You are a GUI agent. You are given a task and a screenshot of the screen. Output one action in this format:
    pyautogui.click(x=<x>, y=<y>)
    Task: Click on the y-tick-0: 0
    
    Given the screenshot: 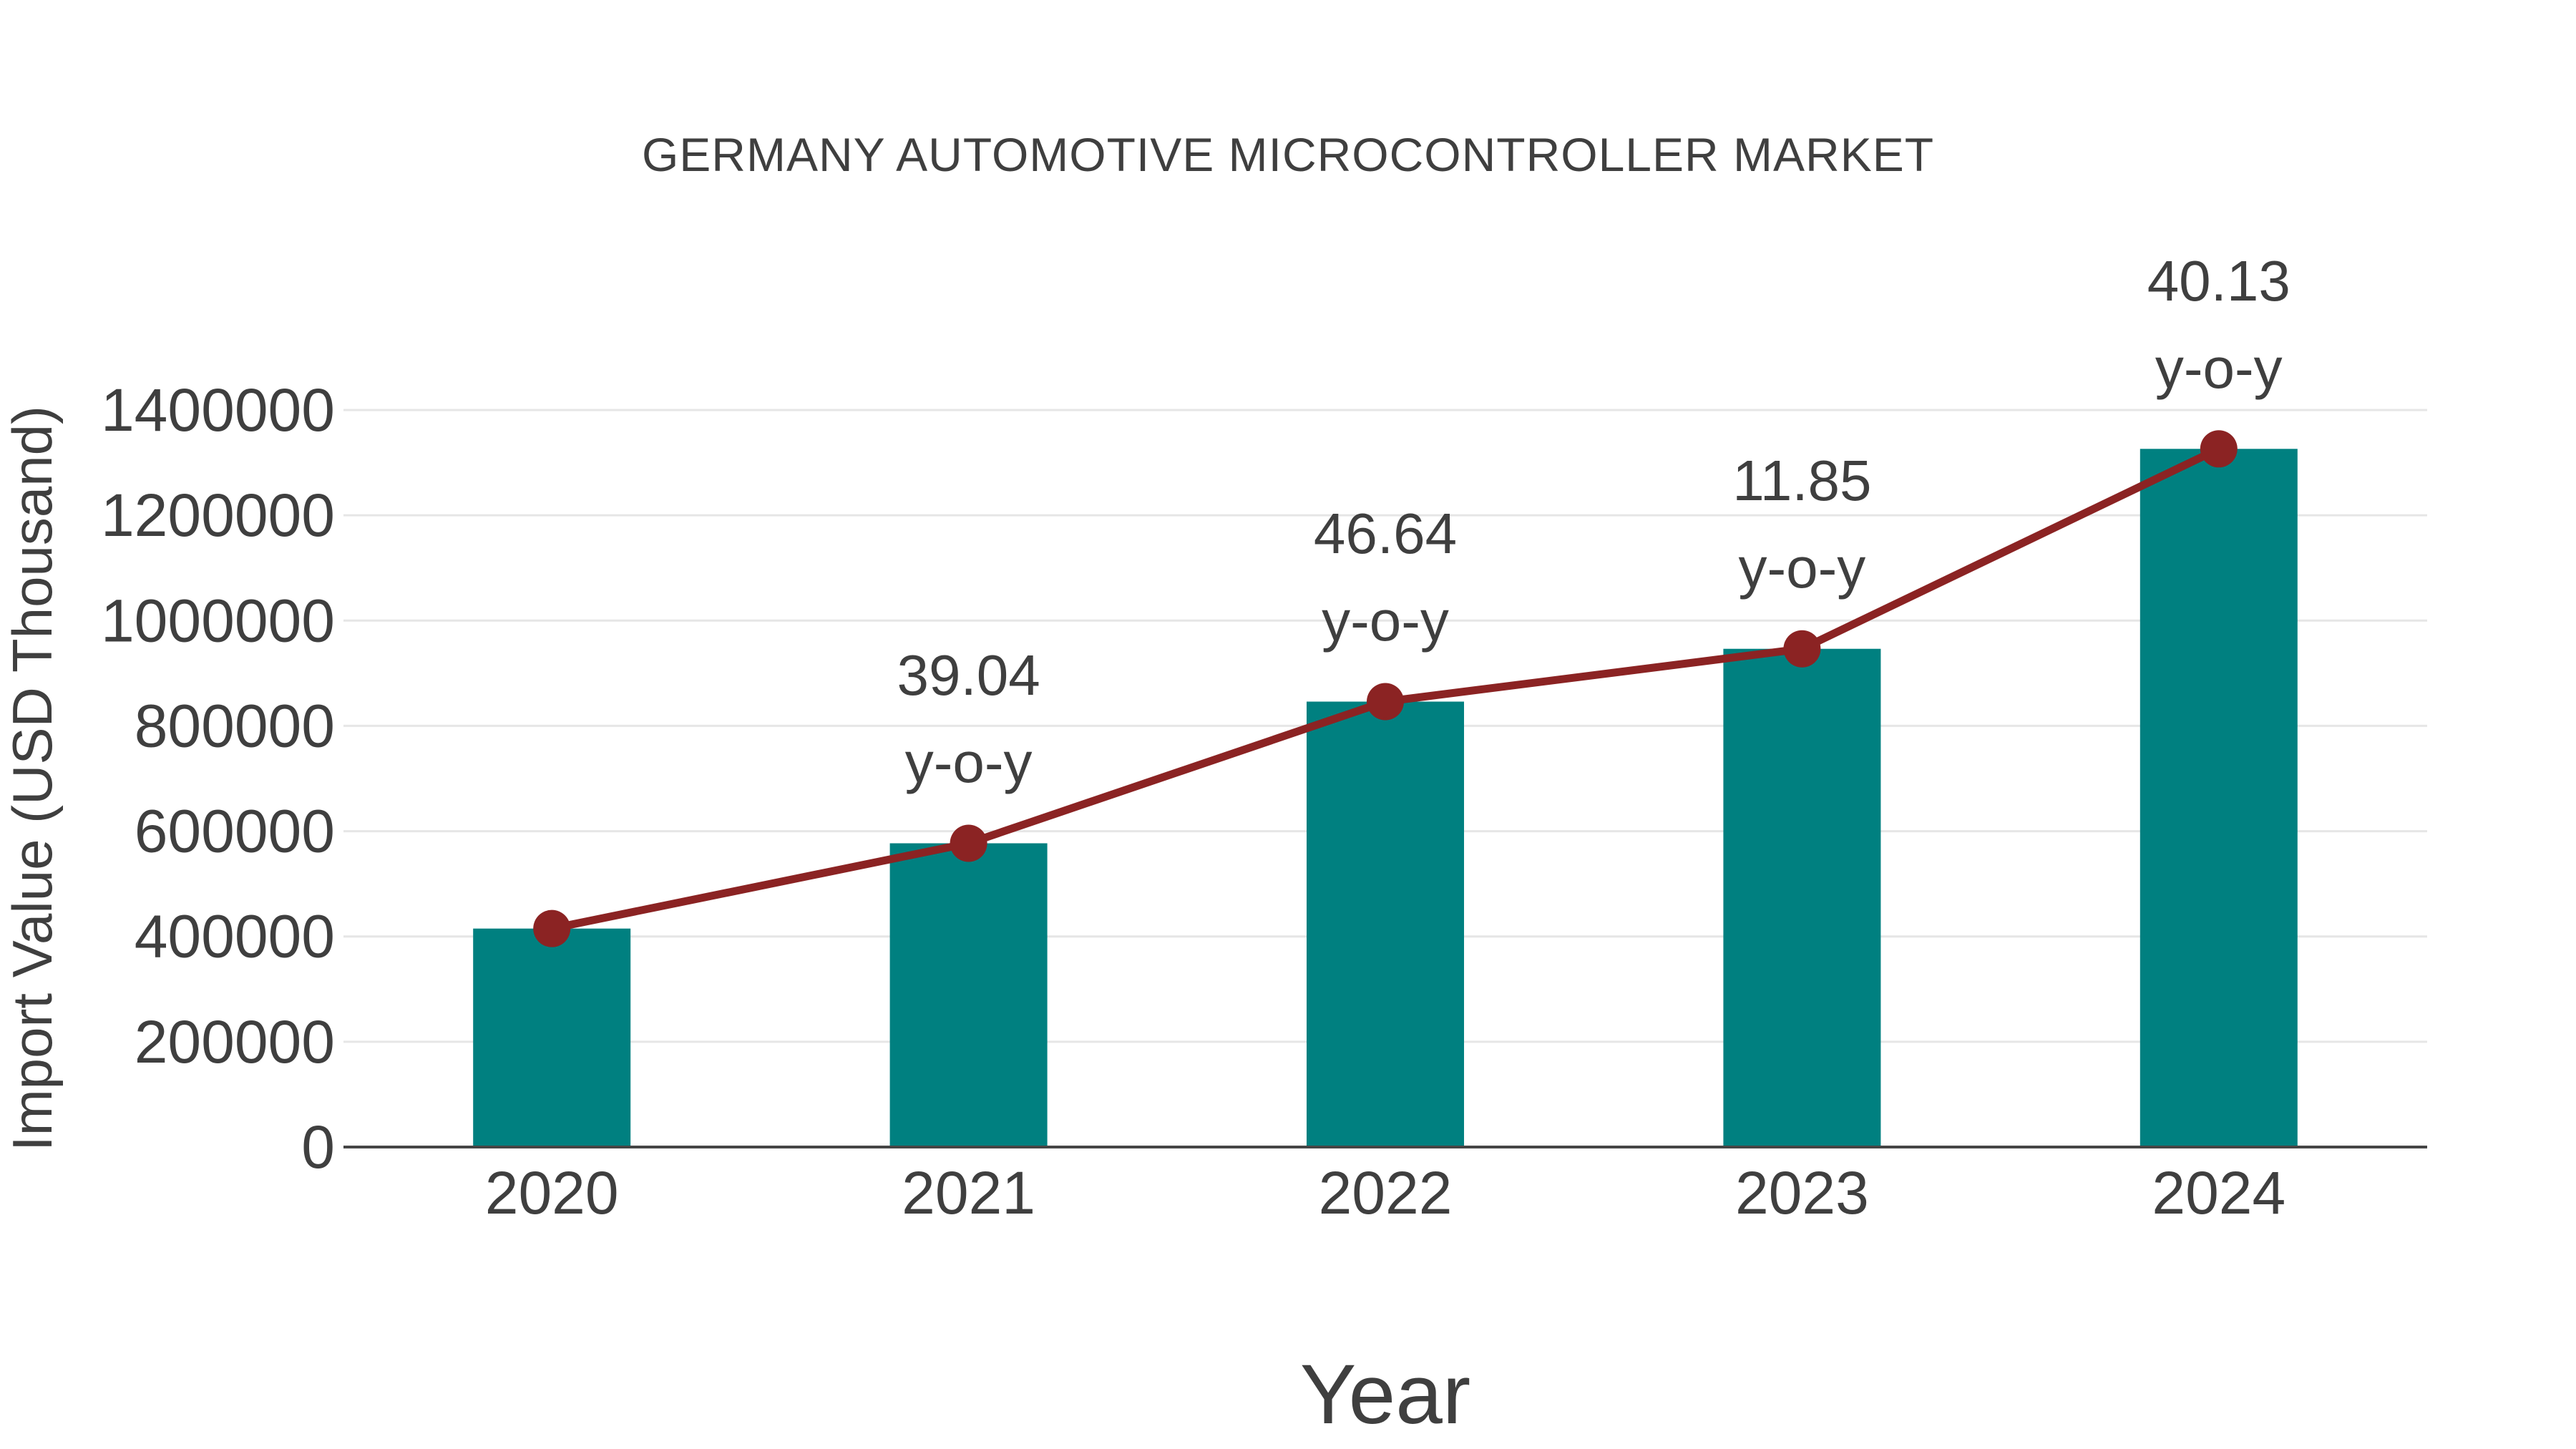 What is the action you would take?
    pyautogui.click(x=318, y=1147)
    